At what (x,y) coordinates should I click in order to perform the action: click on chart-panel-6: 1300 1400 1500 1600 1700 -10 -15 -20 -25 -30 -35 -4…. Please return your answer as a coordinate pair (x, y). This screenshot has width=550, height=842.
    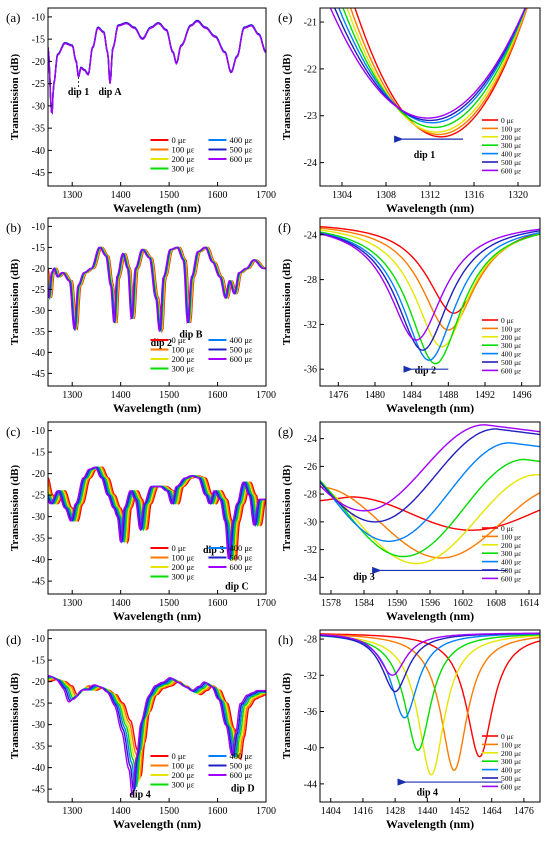
    Looking at the image, I should click on (141, 730).